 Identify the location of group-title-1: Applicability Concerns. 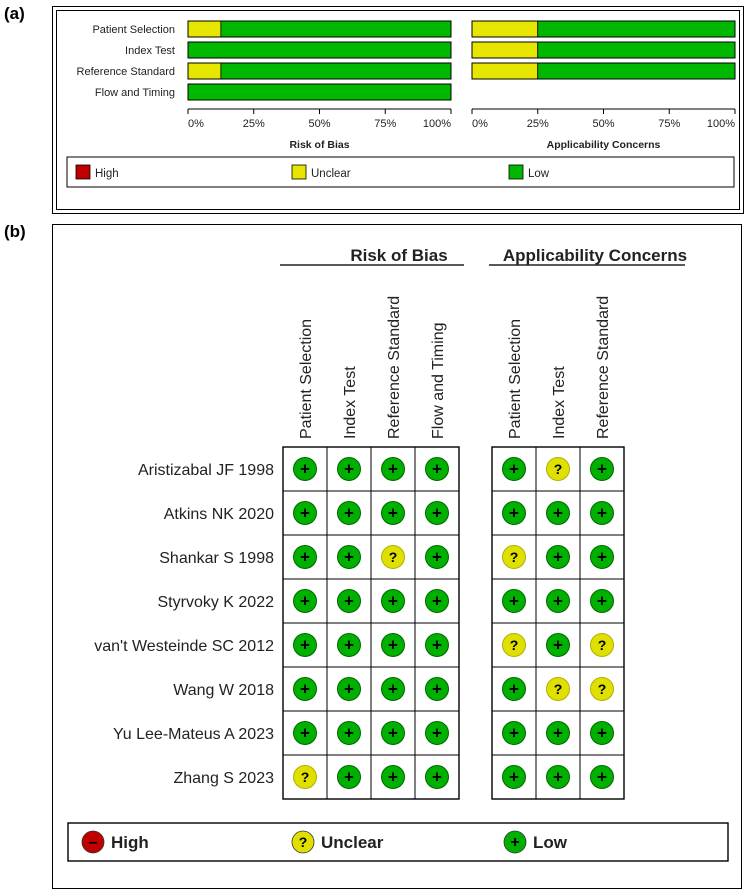
(595, 255).